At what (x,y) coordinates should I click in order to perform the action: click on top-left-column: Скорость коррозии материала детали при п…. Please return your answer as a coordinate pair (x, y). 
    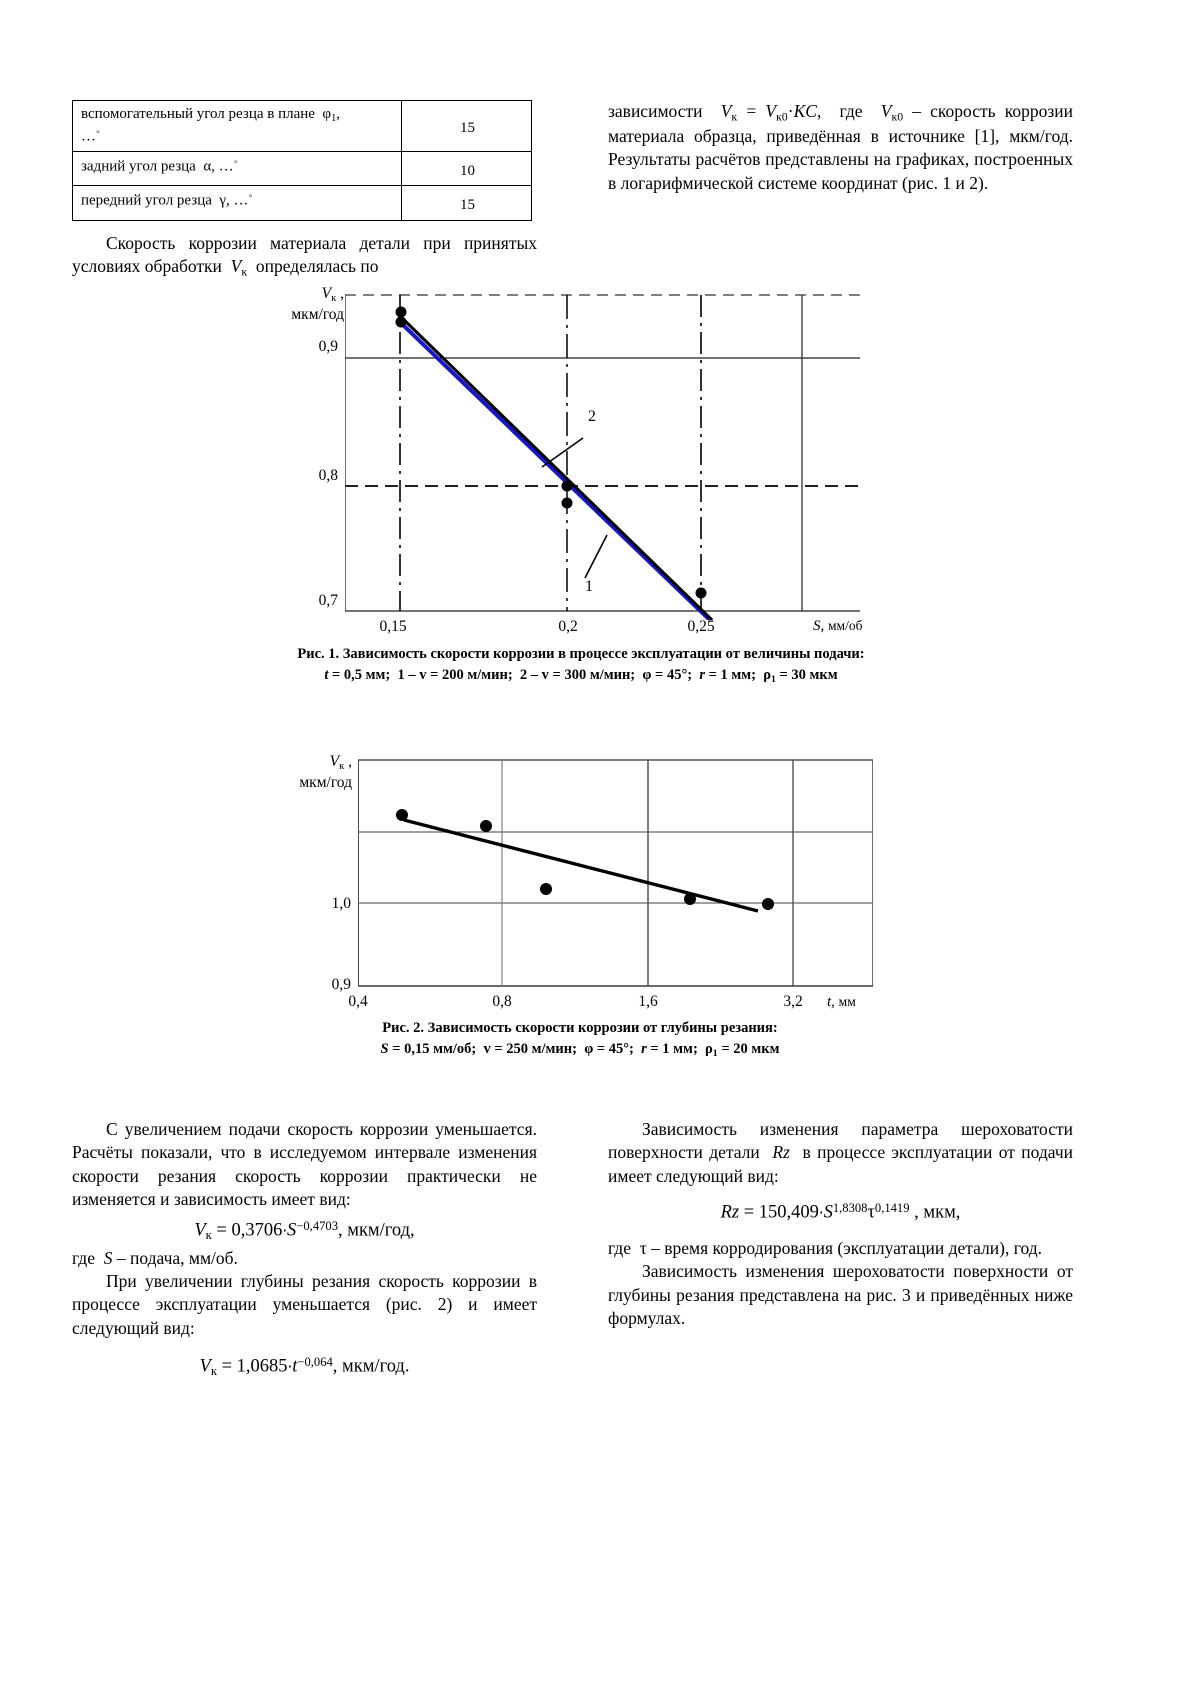
    Looking at the image, I should click on (304, 256).